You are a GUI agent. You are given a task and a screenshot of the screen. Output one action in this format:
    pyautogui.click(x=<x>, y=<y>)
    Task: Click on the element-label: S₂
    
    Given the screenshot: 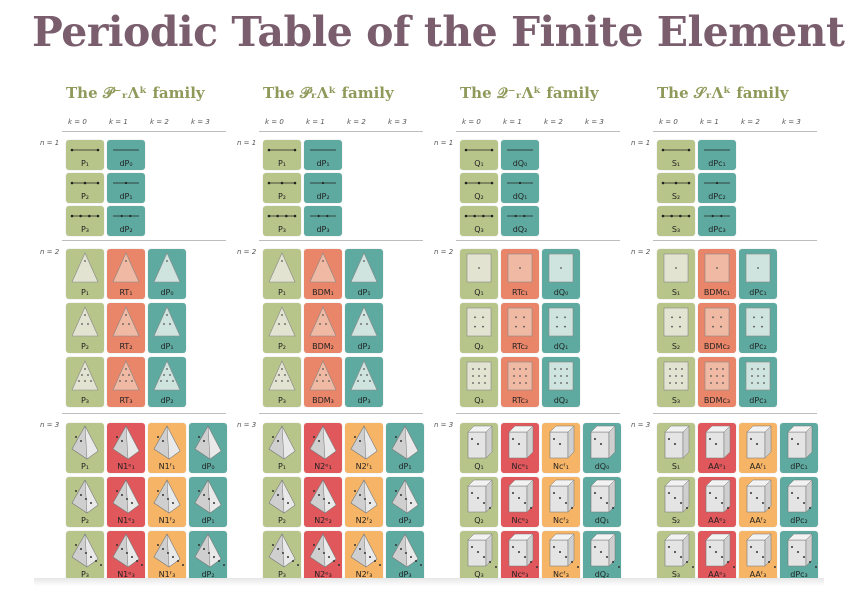 What is the action you would take?
    pyautogui.click(x=676, y=346)
    